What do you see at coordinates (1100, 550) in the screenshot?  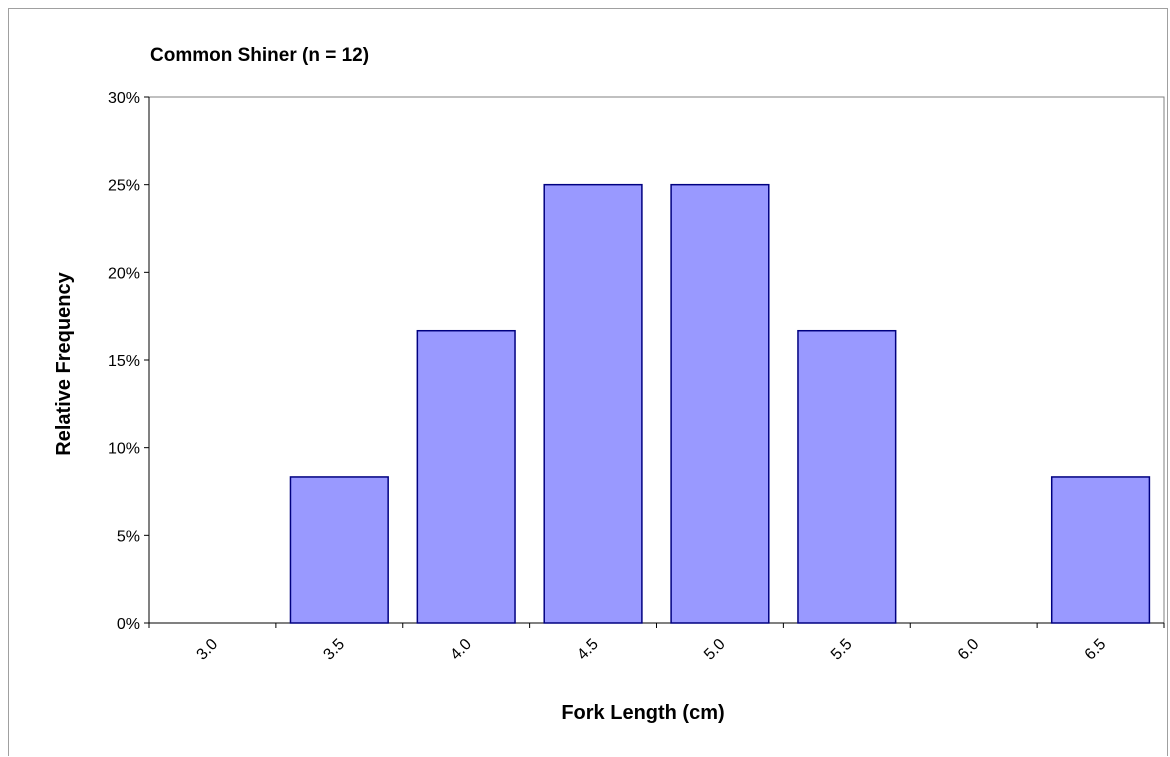 I see `bar-6.5` at bounding box center [1100, 550].